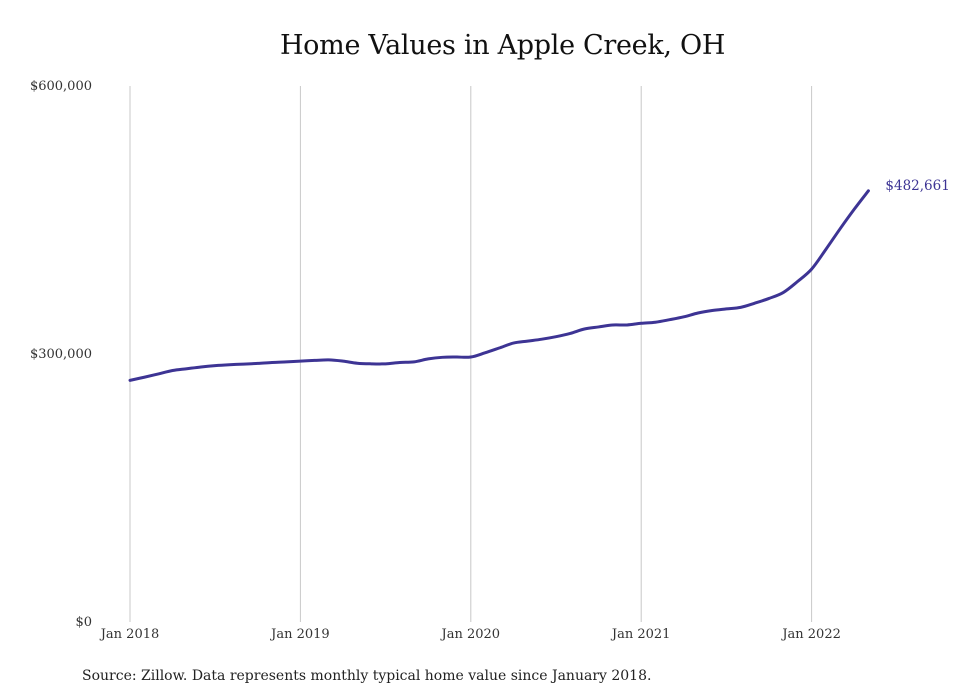 The image size is (980, 699). I want to click on x-tick-label: Jan 2020, so click(470, 634).